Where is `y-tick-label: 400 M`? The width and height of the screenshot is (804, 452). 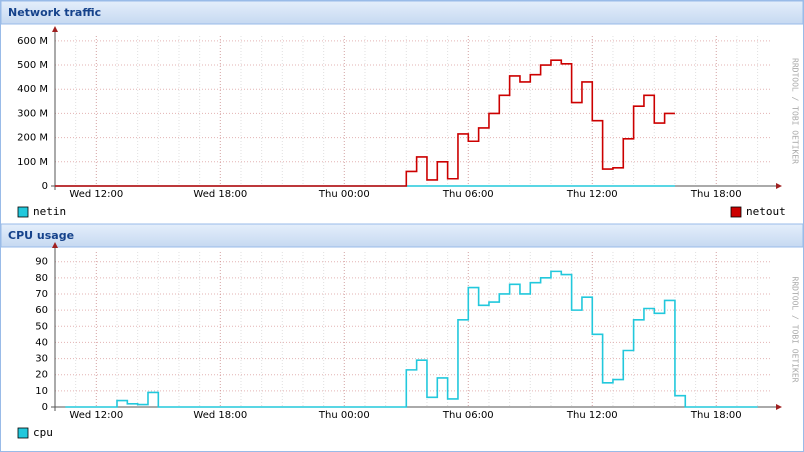 y-tick-label: 400 M is located at coordinates (32, 89).